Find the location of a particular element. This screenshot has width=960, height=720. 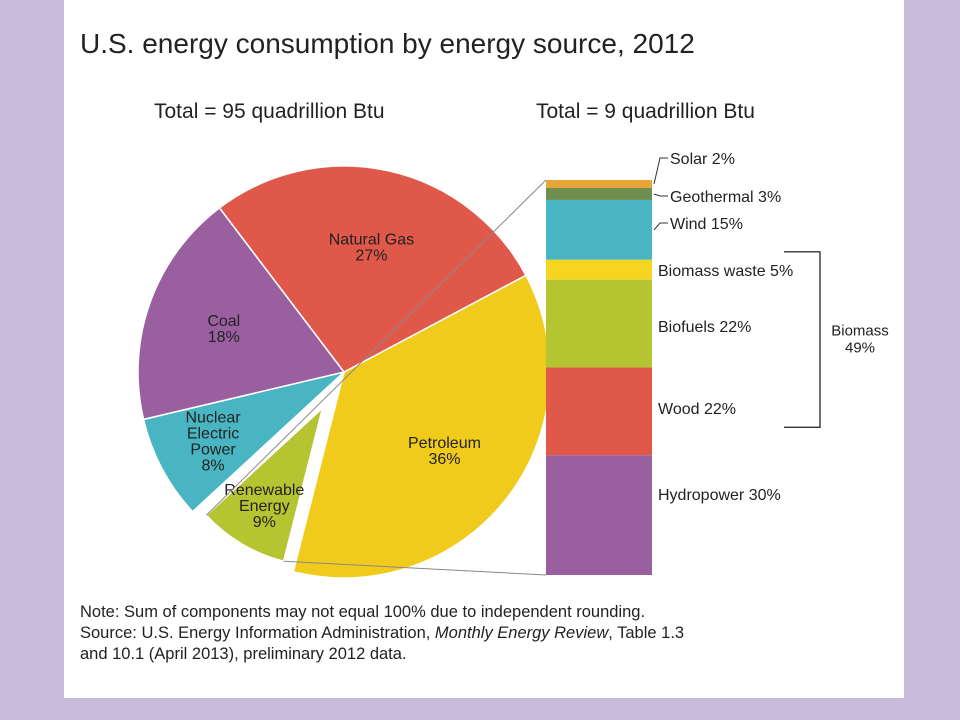

source-suffix: , Table 1.3 is located at coordinates (646, 633).